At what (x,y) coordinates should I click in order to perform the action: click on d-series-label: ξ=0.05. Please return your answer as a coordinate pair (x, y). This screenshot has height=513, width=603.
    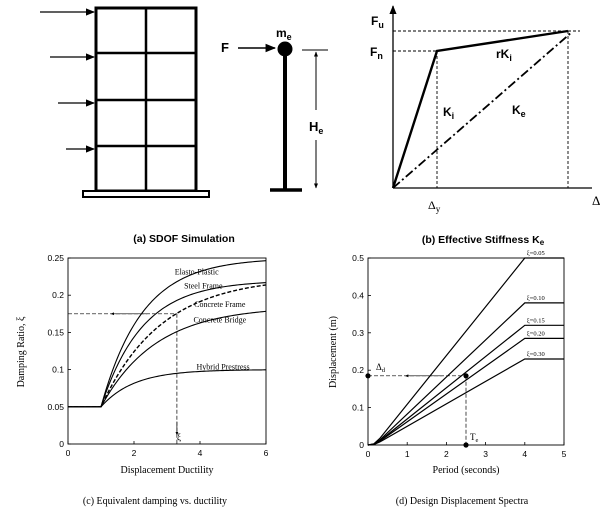
    Looking at the image, I should click on (536, 253).